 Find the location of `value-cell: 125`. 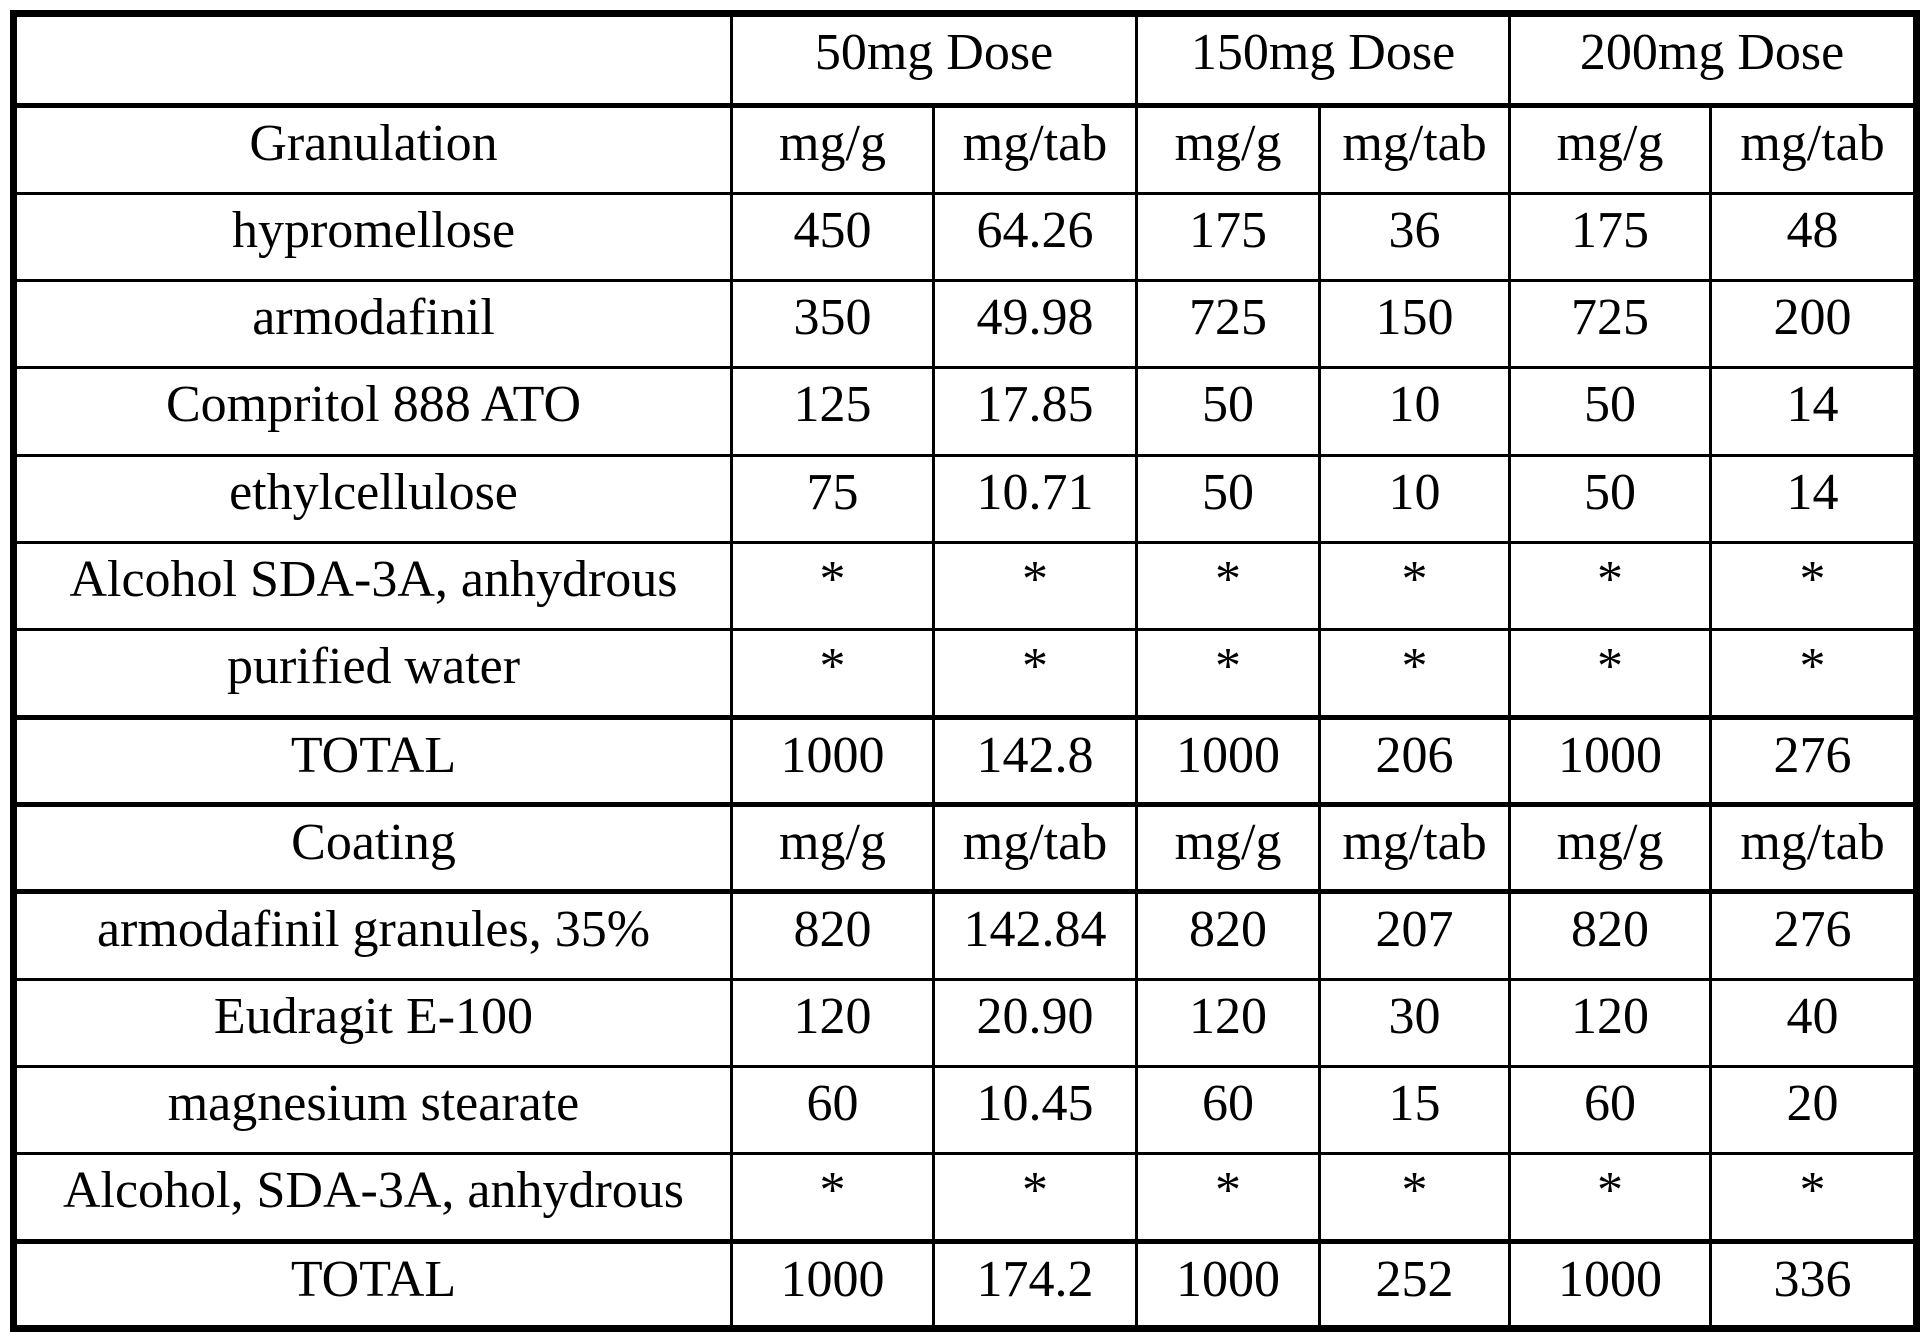

value-cell: 125 is located at coordinates (832, 411).